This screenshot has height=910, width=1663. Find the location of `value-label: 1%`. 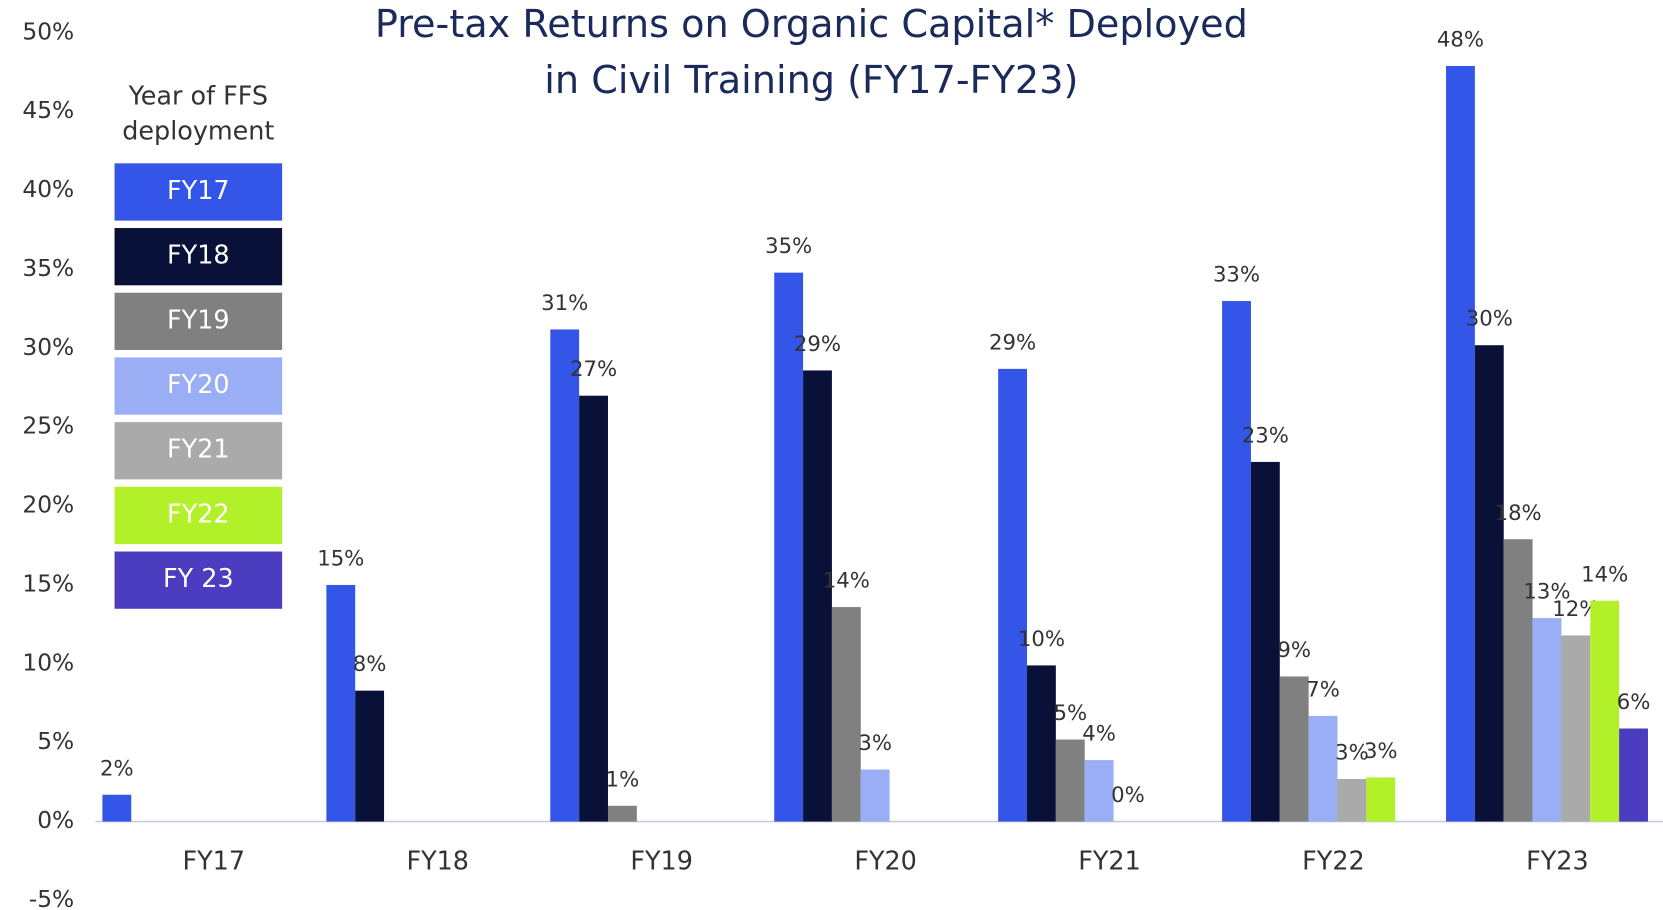

value-label: 1% is located at coordinates (623, 779).